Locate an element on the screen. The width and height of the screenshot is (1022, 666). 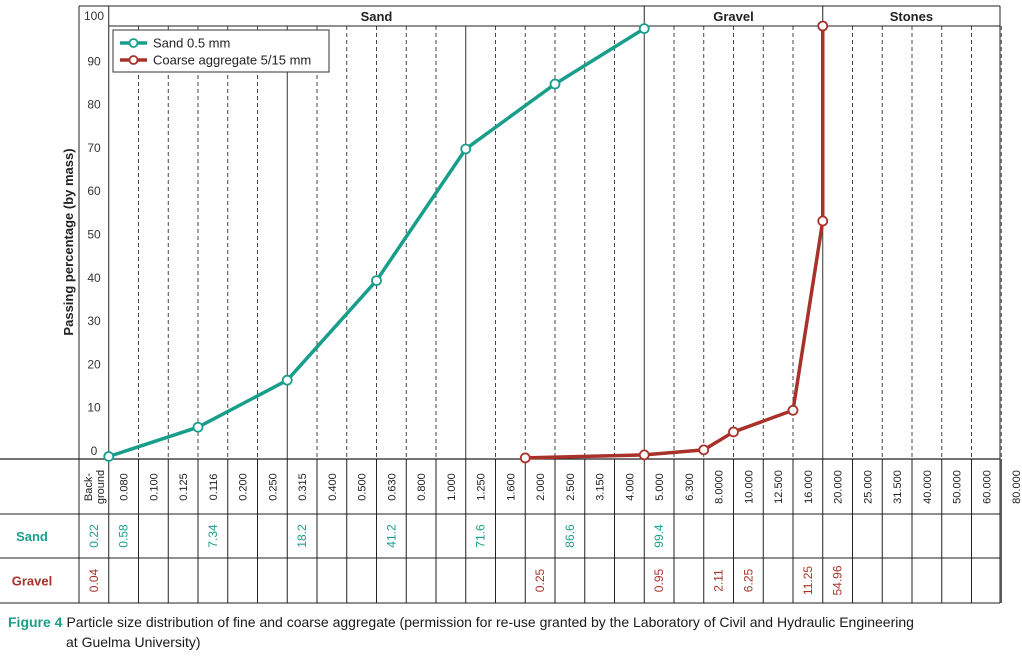
y-tick-label: 50 is located at coordinates (94, 235).